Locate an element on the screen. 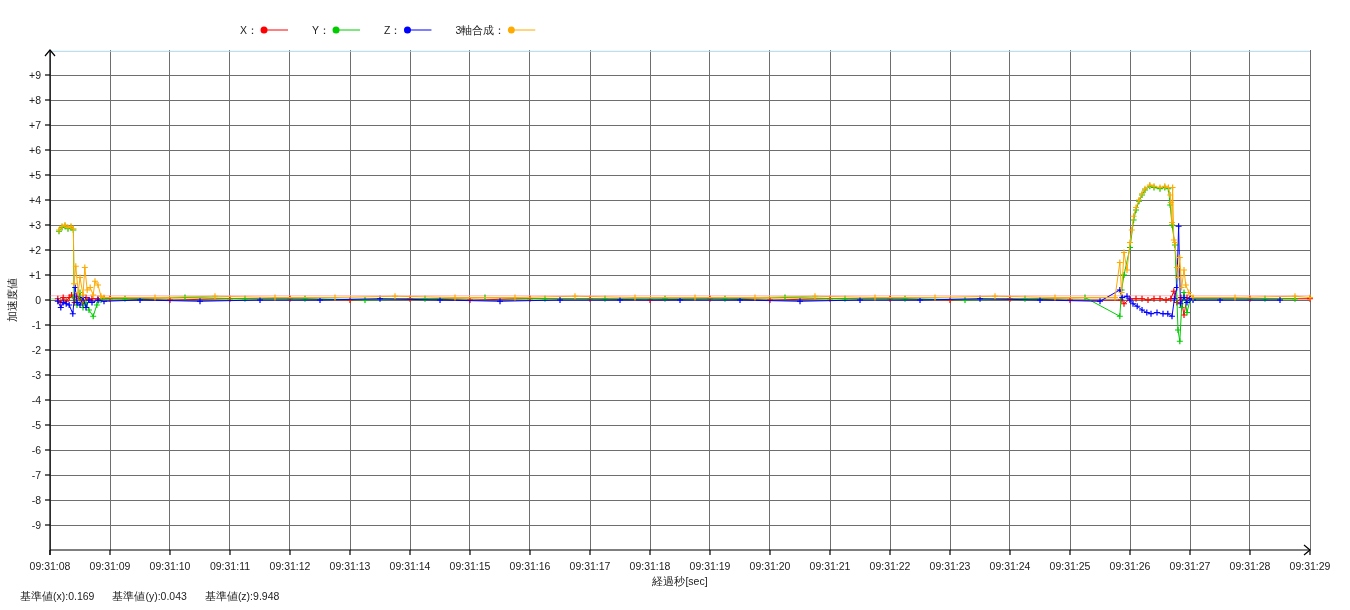 The image size is (1350, 610). legend-label: Y： is located at coordinates (321, 30).